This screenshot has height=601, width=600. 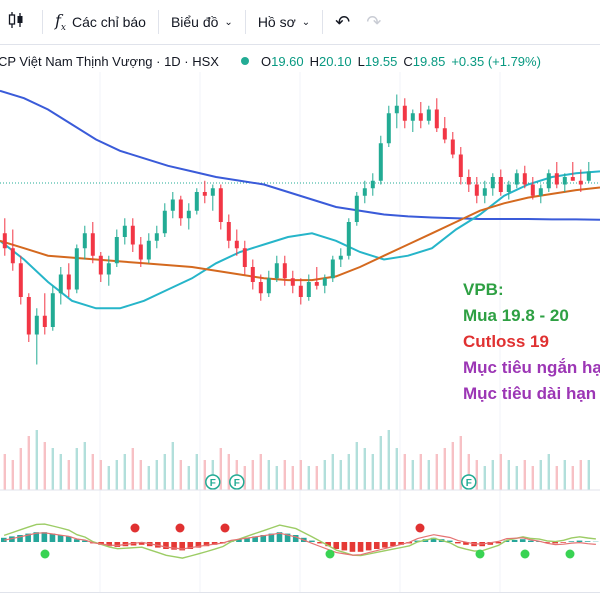 I want to click on redo-button: ↷, so click(x=373, y=22).